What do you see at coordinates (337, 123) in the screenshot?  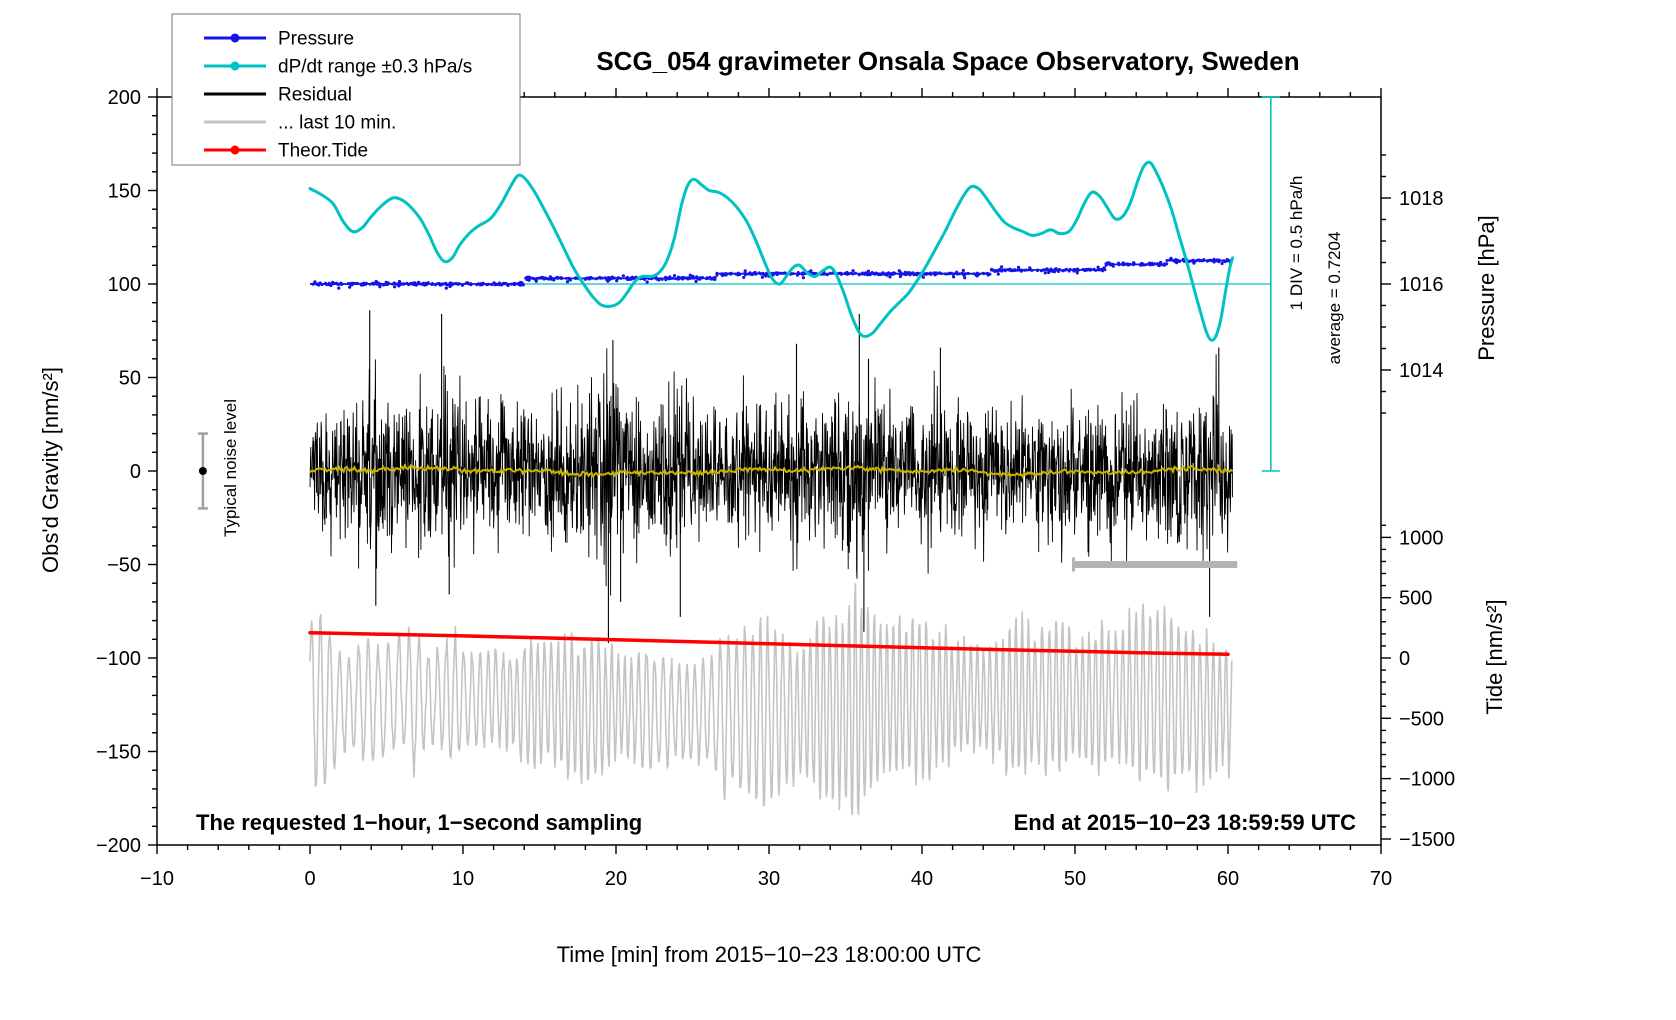 I see `legend-label: ... last 10 min.` at bounding box center [337, 123].